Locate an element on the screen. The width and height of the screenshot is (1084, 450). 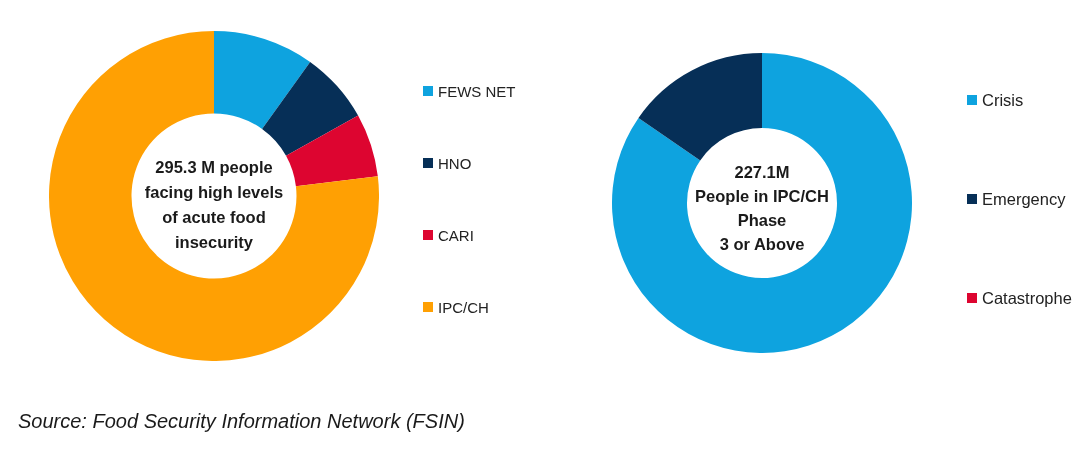
legend-label: FEWS NET is located at coordinates (477, 91).